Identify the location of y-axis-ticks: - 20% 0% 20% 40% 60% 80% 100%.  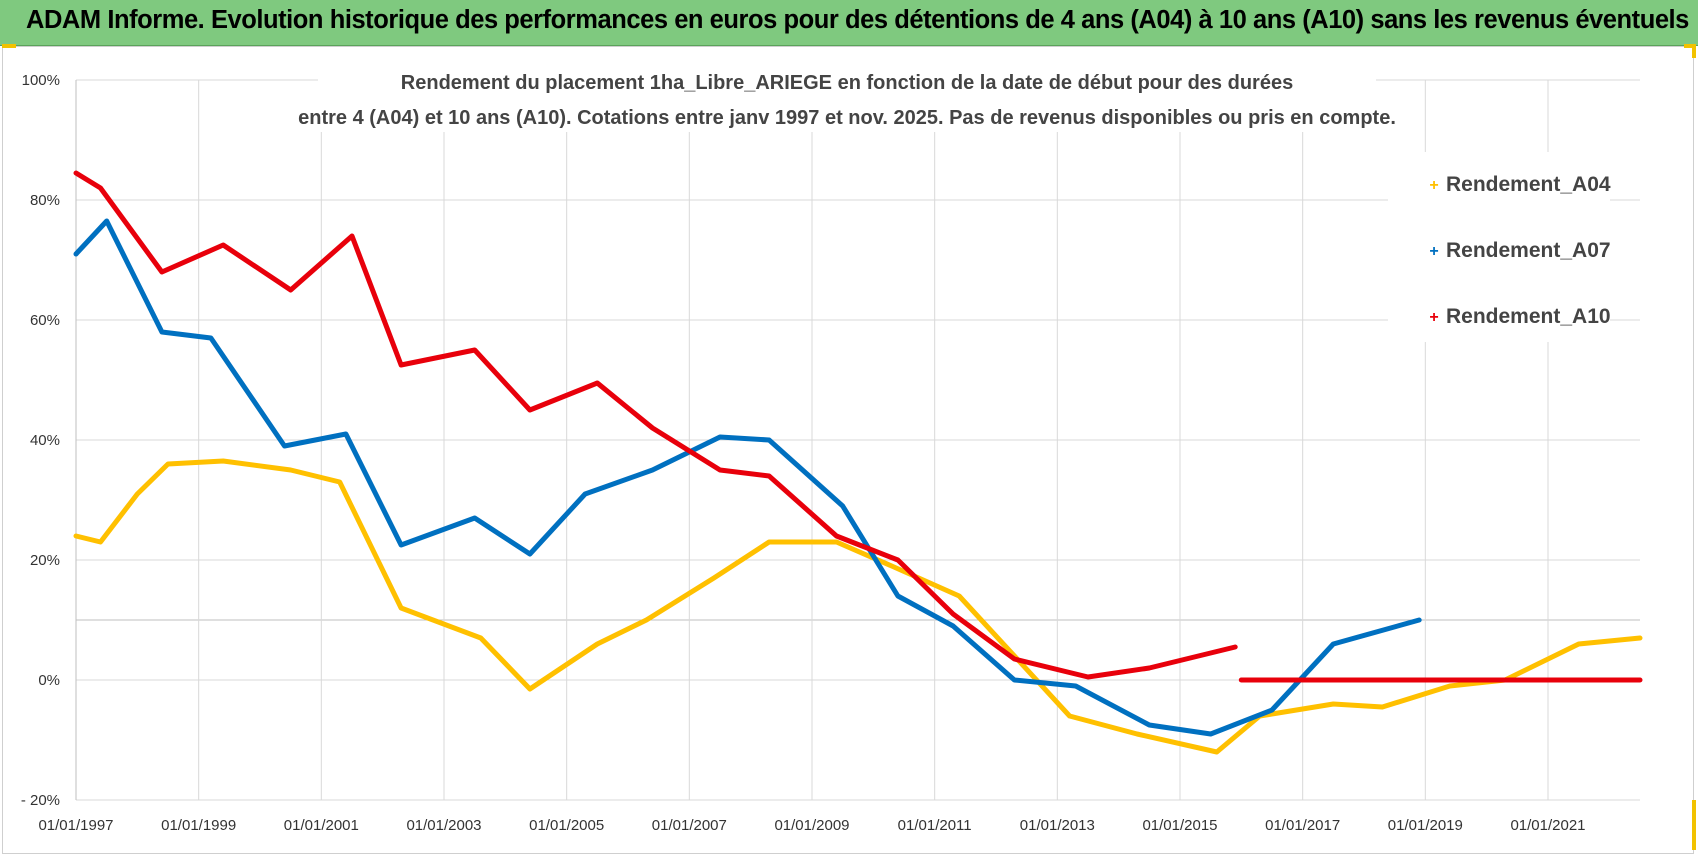
(40, 440).